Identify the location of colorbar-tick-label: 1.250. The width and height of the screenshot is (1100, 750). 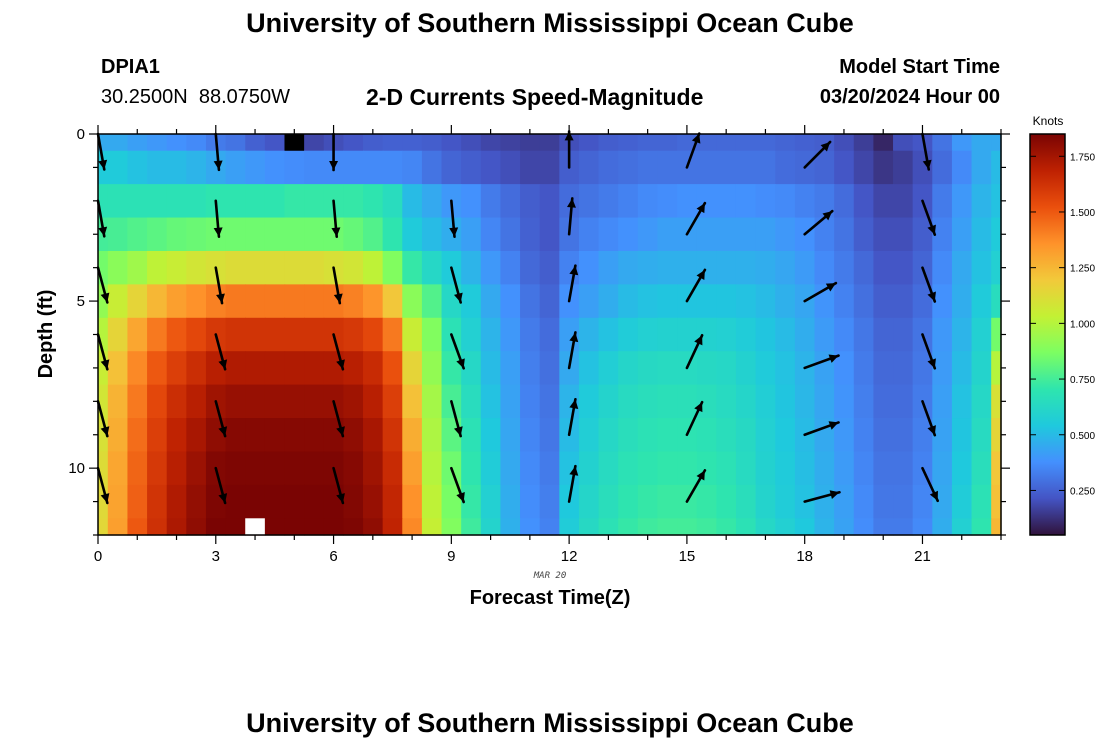
(1082, 269).